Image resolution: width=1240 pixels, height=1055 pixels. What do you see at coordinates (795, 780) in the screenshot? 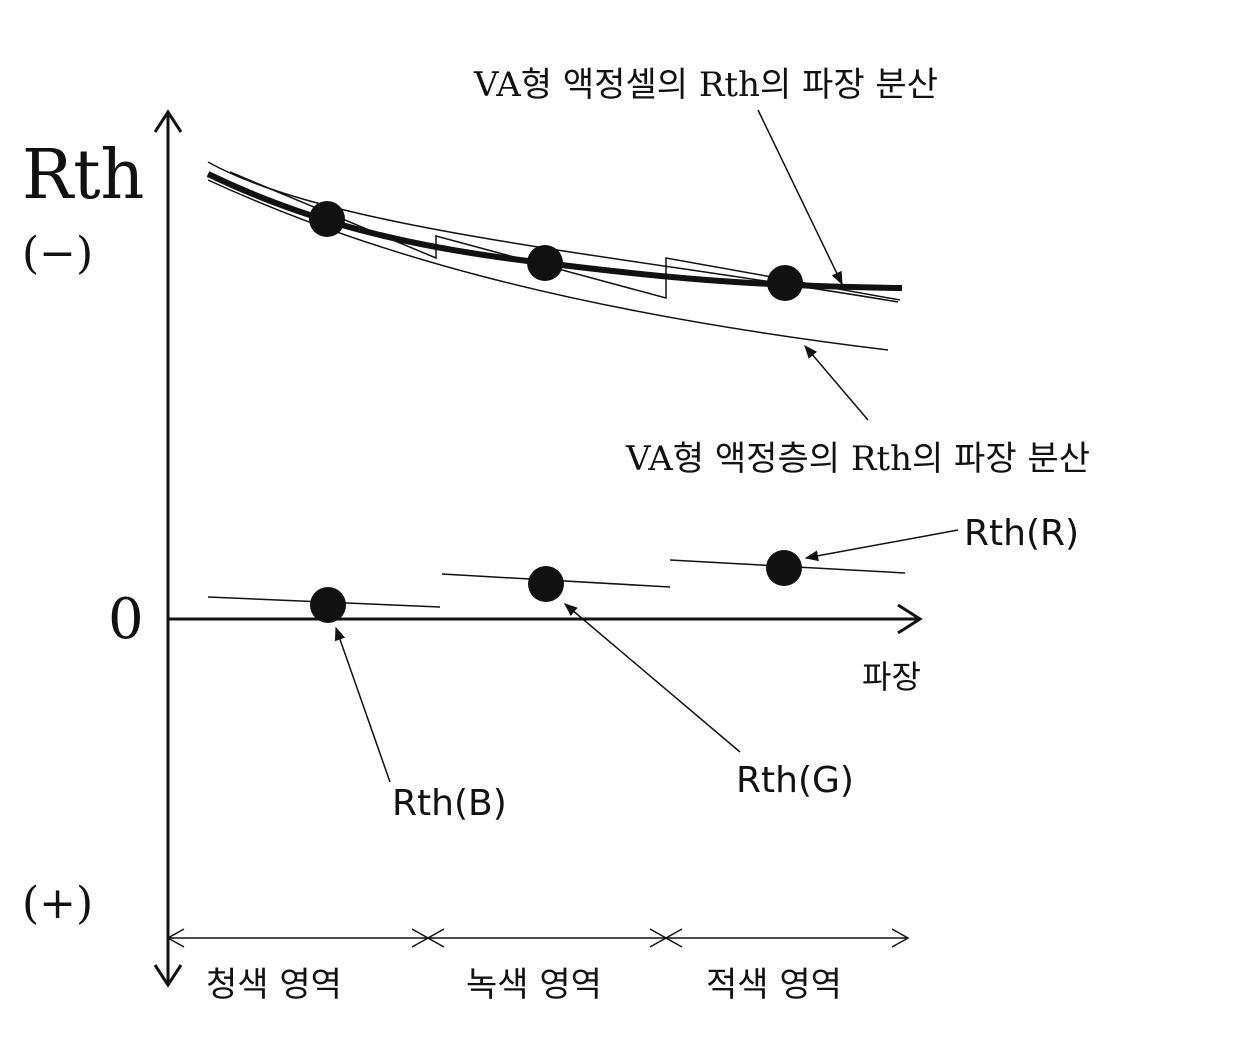
I see `rth-g-label: Rth(G)` at bounding box center [795, 780].